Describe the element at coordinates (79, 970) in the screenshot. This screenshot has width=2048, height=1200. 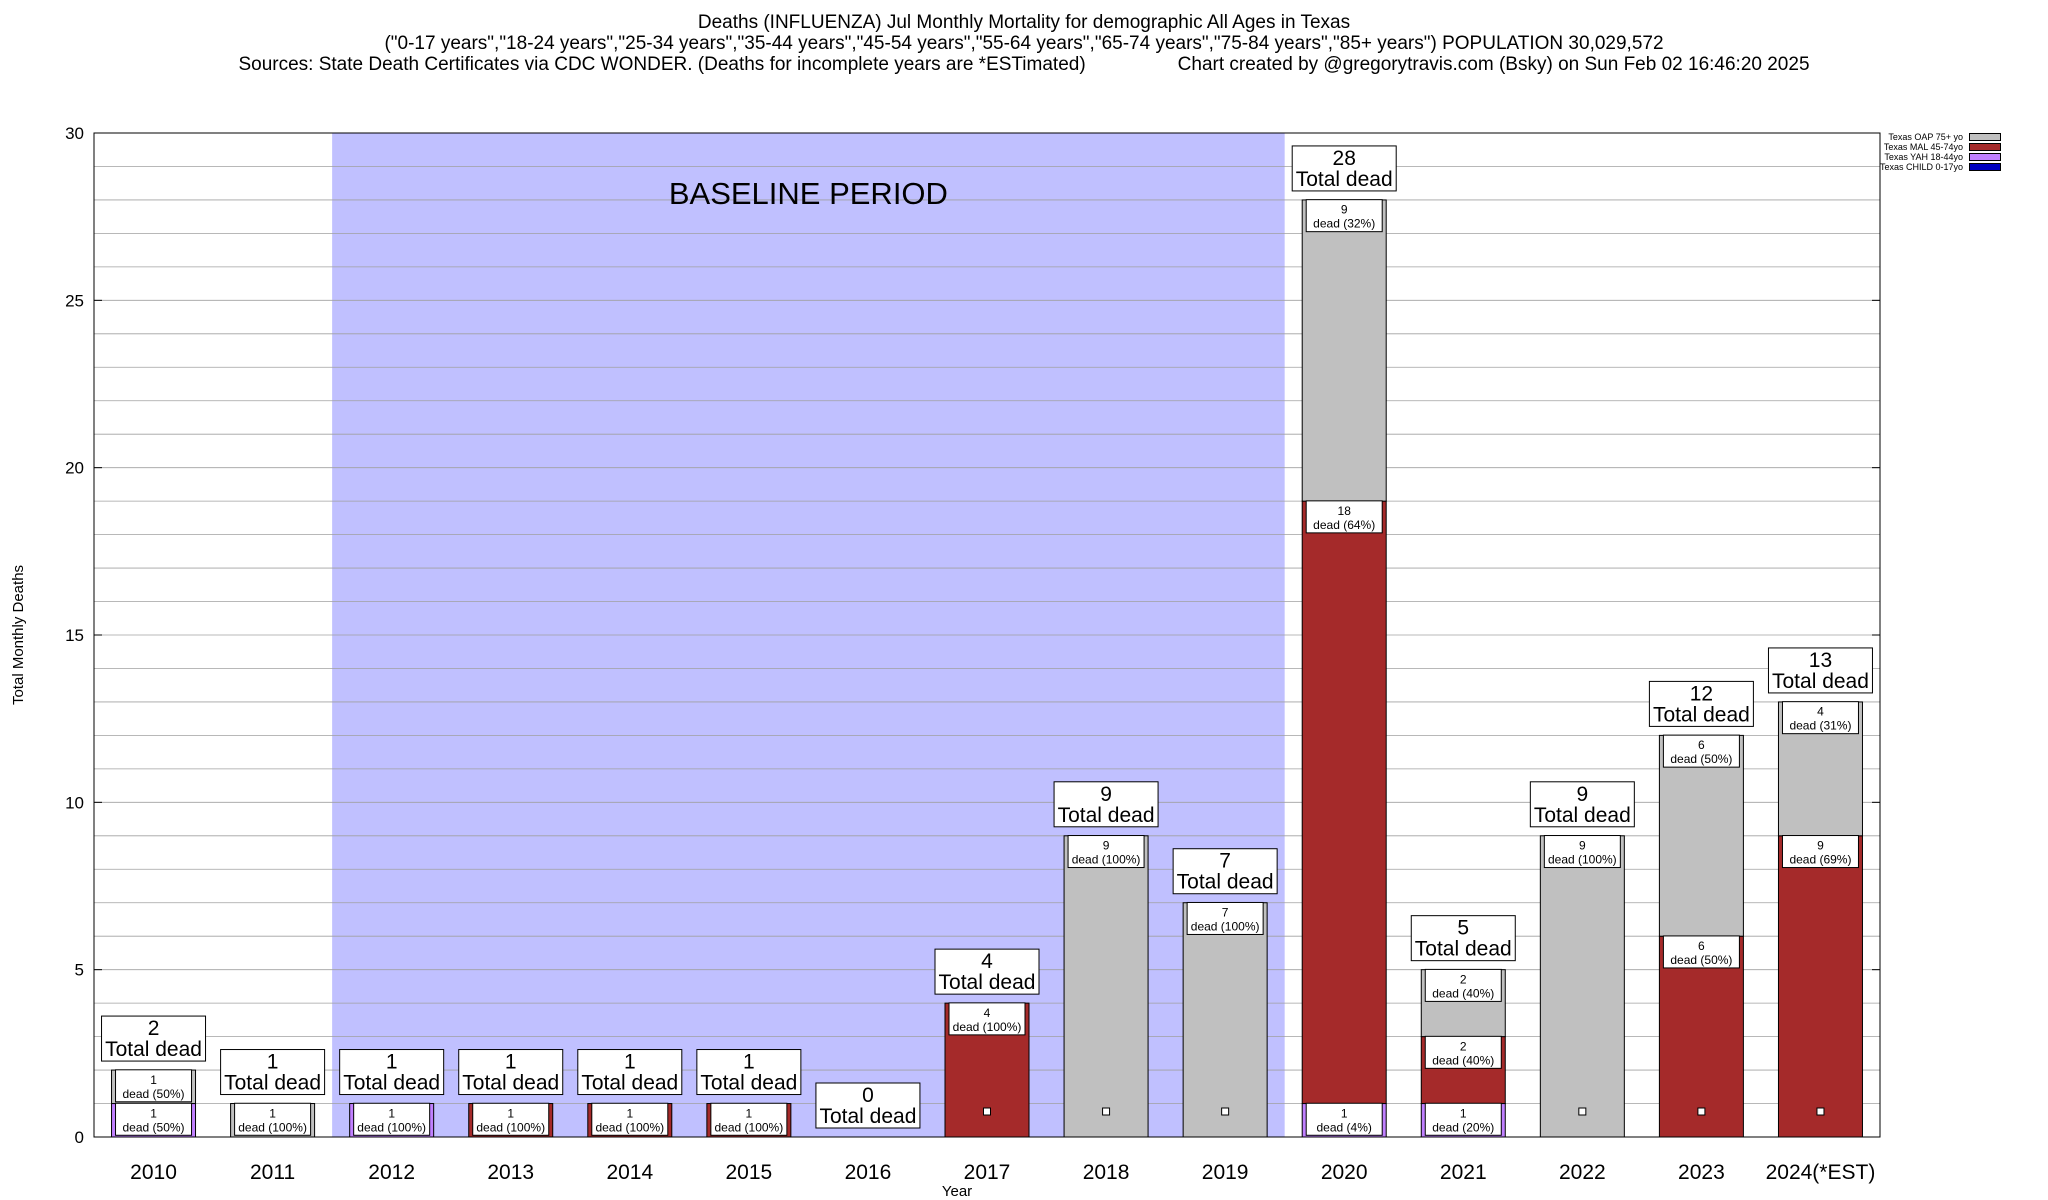
I see `y-tick-label: 5` at that location.